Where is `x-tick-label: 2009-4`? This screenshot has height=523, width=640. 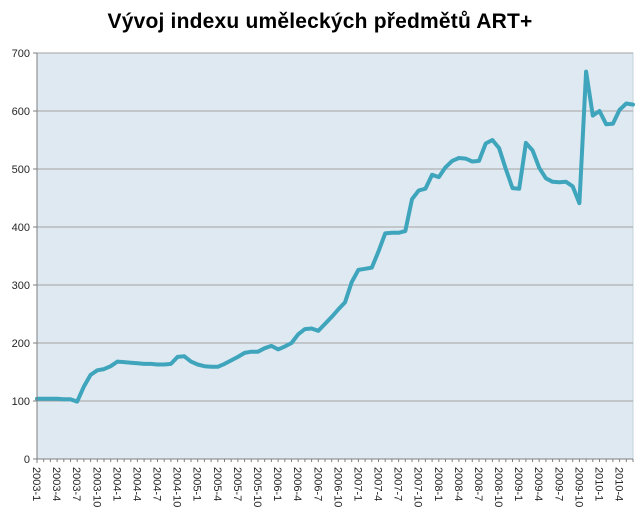
x-tick-label: 2009-4 is located at coordinates (538, 484).